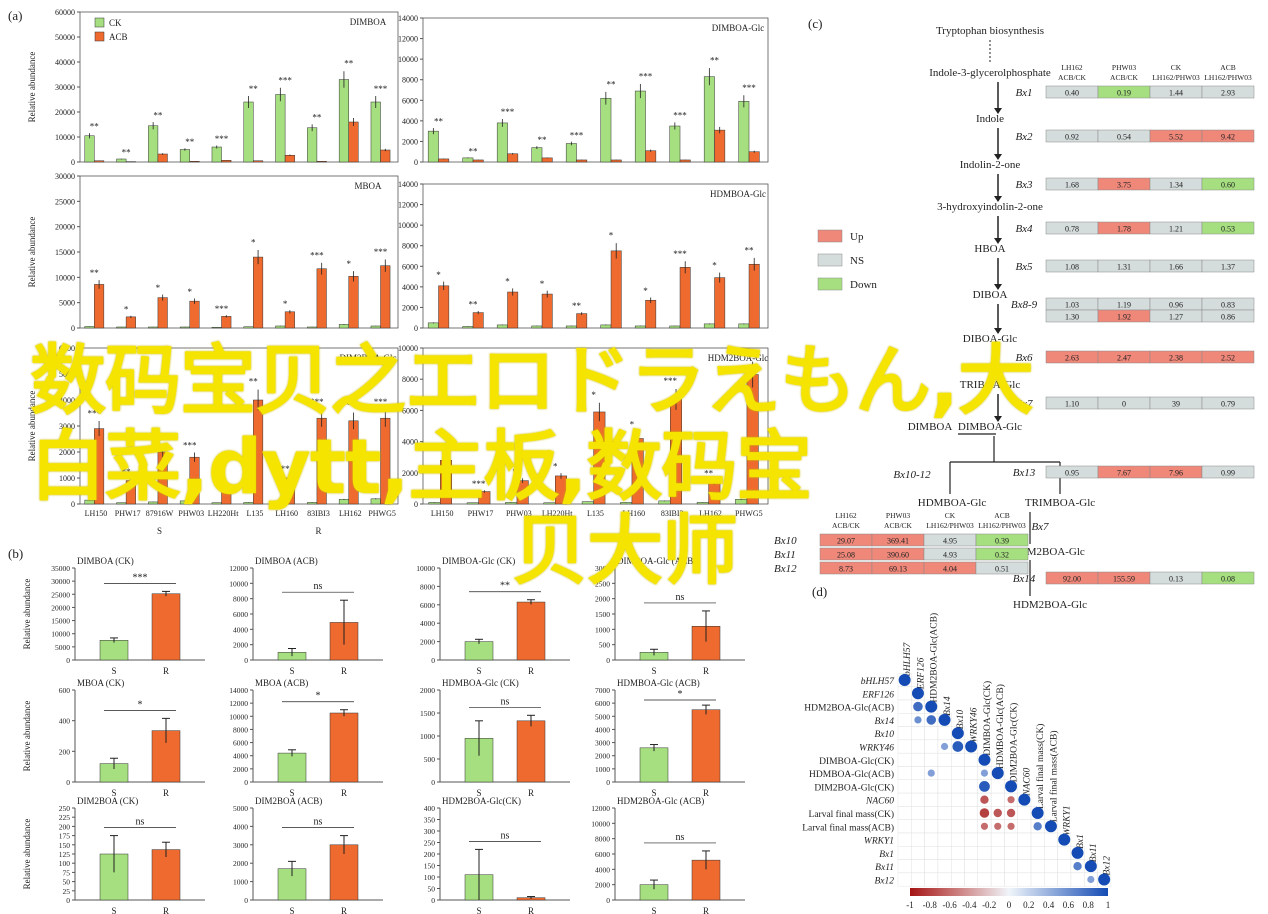 The width and height of the screenshot is (1268, 914). Describe the element at coordinates (1124, 473) in the screenshot. I see `cell-value: 7.67` at that location.